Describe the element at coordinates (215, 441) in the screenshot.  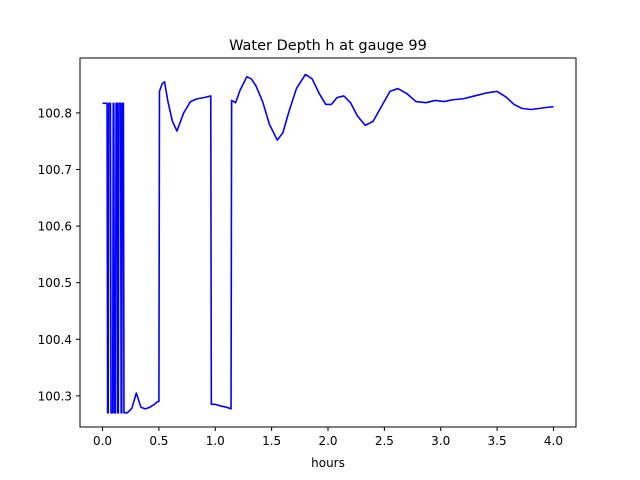
I see `x-tick-label: 1.0` at that location.